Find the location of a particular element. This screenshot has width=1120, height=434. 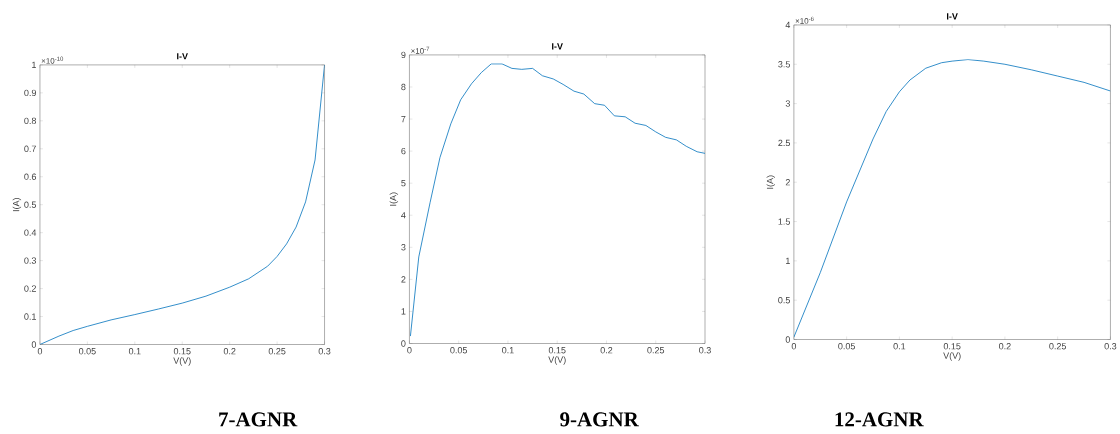

y-tick-label: 0.6 is located at coordinates (30, 176).